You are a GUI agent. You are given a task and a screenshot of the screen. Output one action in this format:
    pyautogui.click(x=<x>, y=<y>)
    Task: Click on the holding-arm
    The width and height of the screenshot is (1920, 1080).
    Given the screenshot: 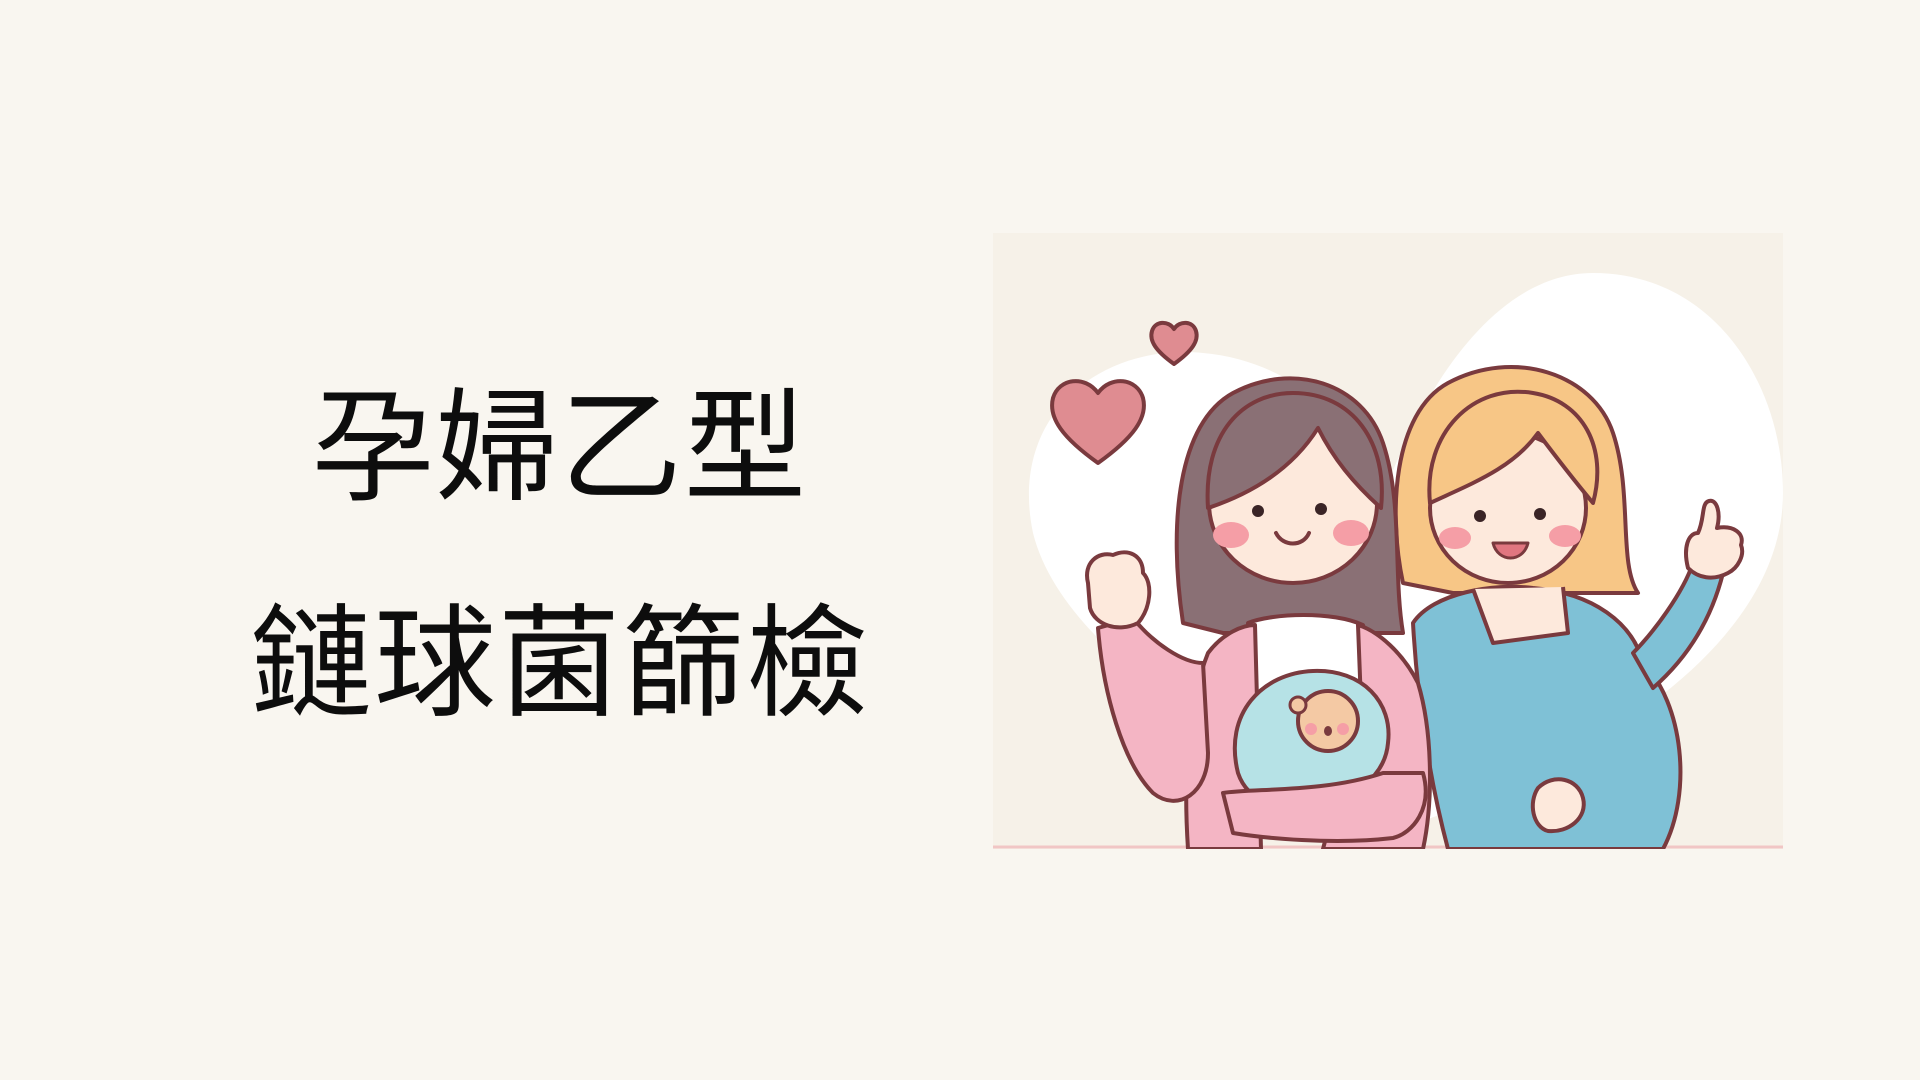 What is the action you would take?
    pyautogui.click(x=1324, y=807)
    